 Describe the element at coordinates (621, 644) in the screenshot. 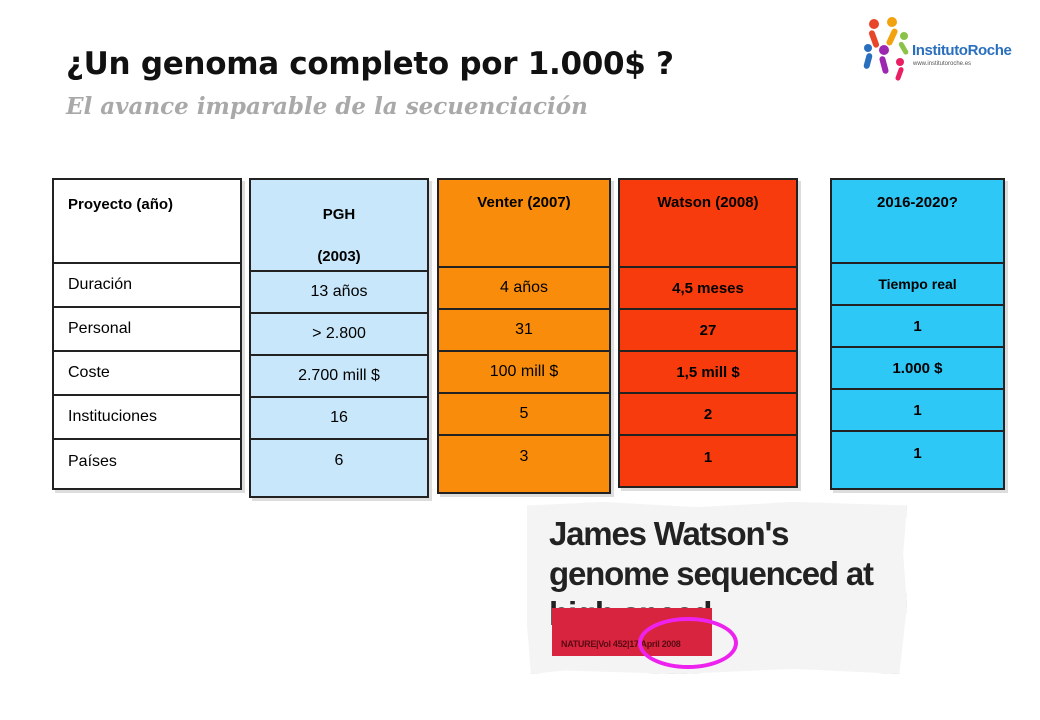

I see `clipping-reference: NATURE|Vol 452|17 April 2008` at that location.